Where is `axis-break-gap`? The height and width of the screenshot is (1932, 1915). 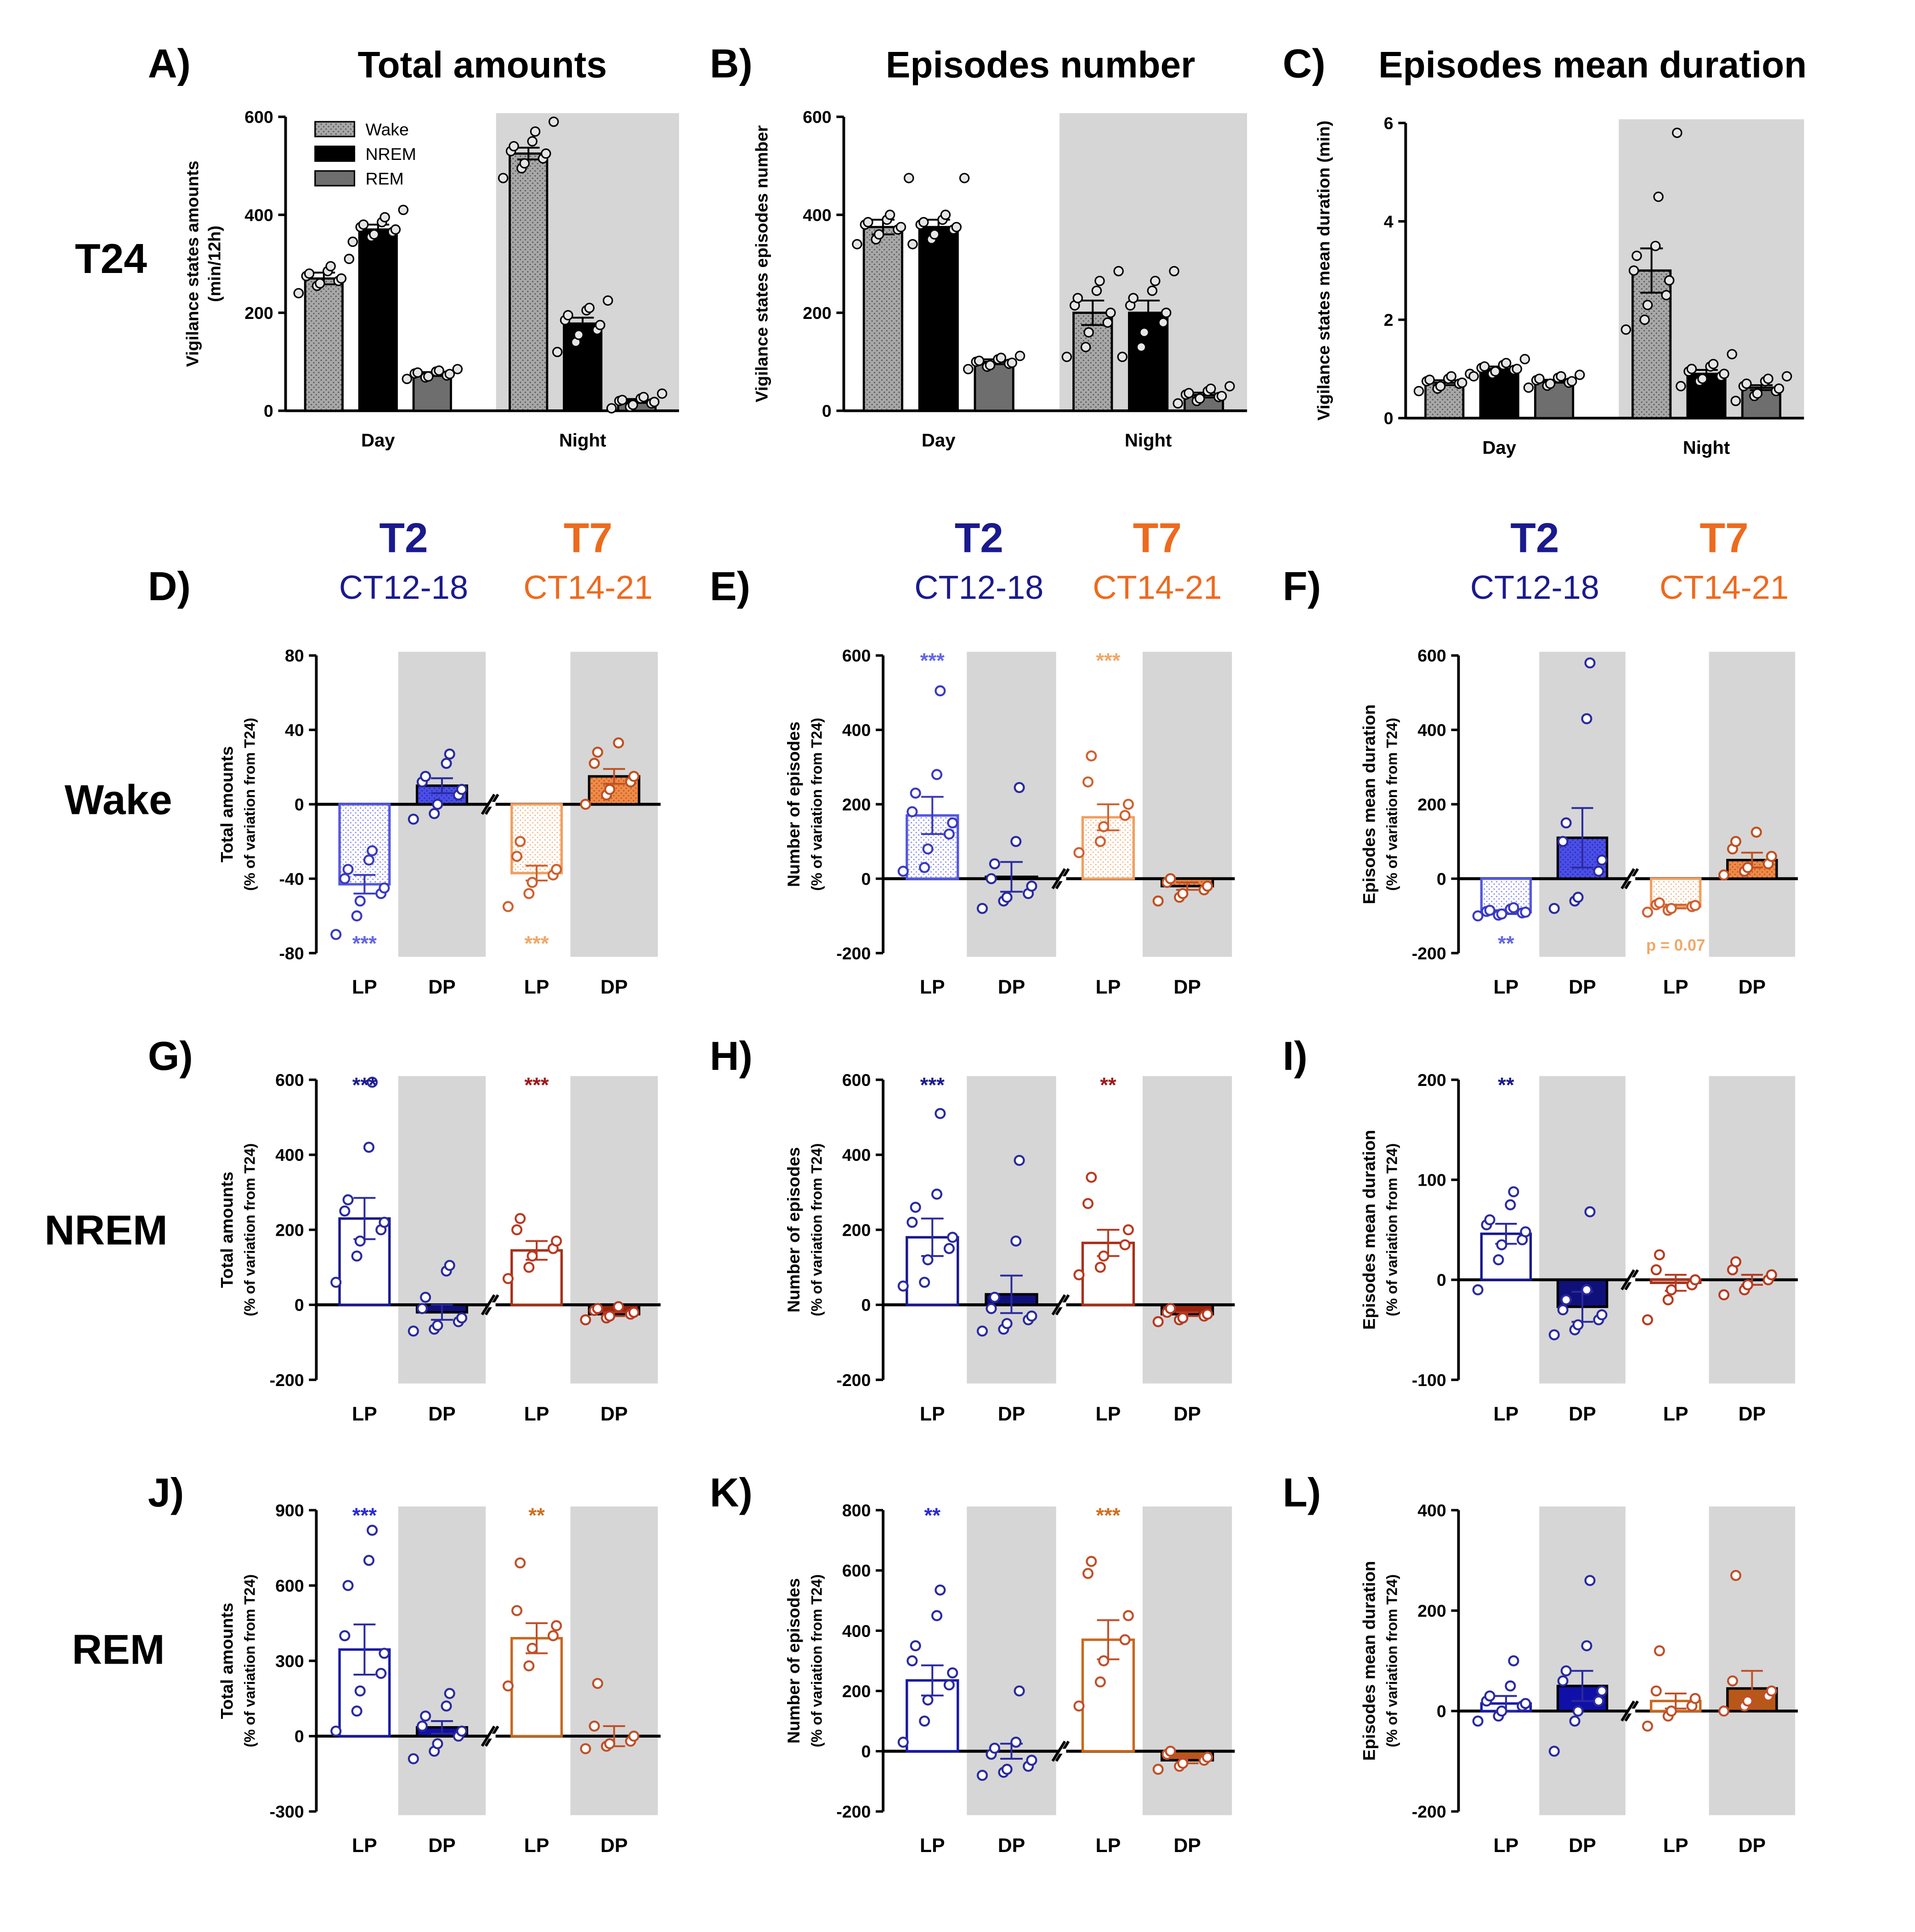
axis-break-gap is located at coordinates (1062, 1751).